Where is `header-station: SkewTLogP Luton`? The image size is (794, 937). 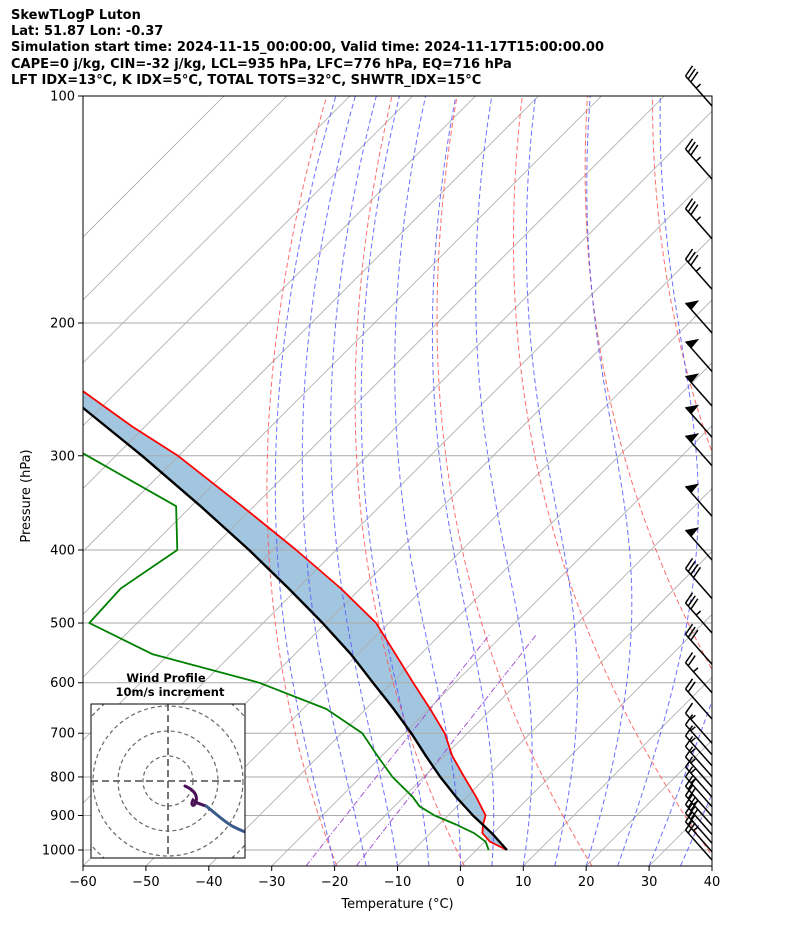
header-station: SkewTLogP Luton is located at coordinates (76, 15).